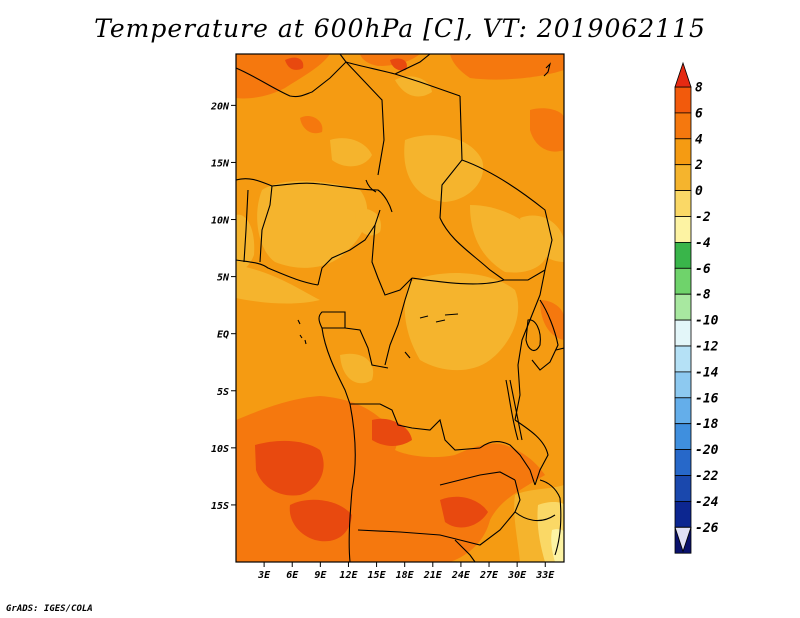 This screenshot has width=800, height=618. Describe the element at coordinates (220, 449) in the screenshot. I see `y-tick-label: 10S` at that location.